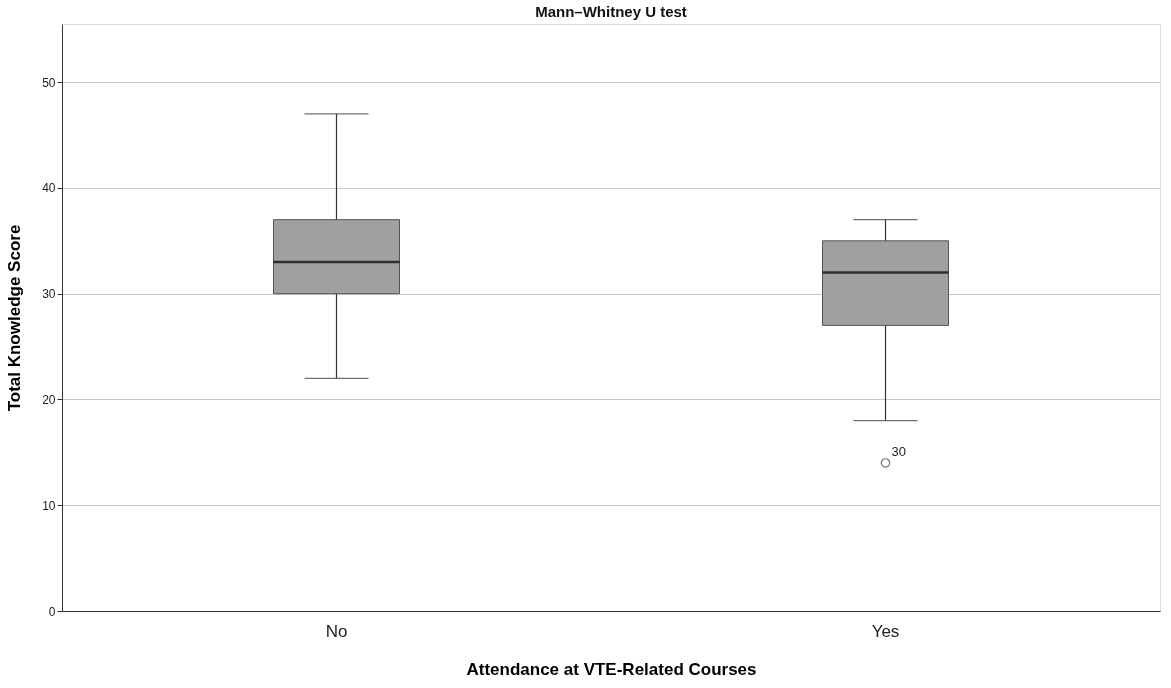  I want to click on y-tick-label: 30, so click(49, 294).